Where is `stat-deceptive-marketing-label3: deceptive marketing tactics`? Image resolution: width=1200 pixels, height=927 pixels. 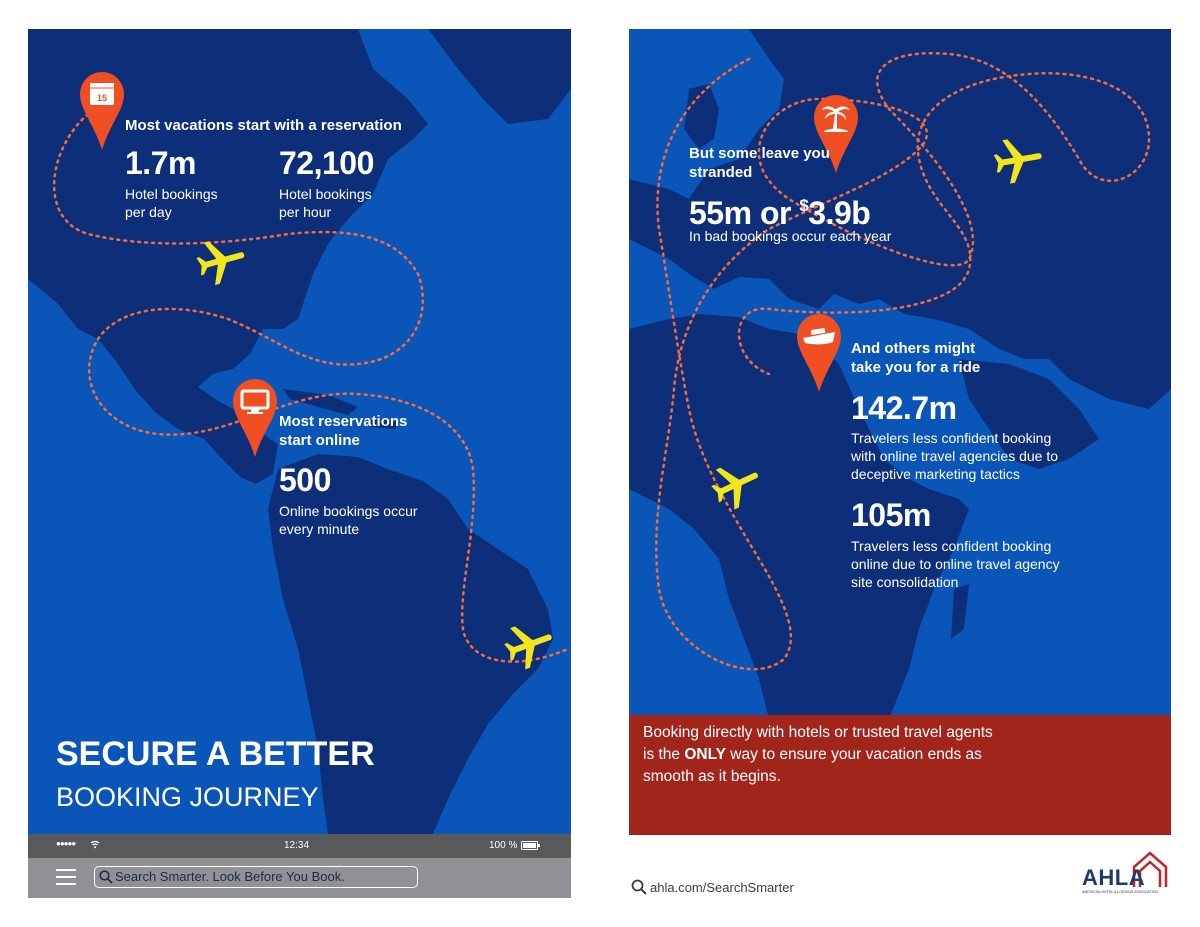 stat-deceptive-marketing-label3: deceptive marketing tactics is located at coordinates (935, 474).